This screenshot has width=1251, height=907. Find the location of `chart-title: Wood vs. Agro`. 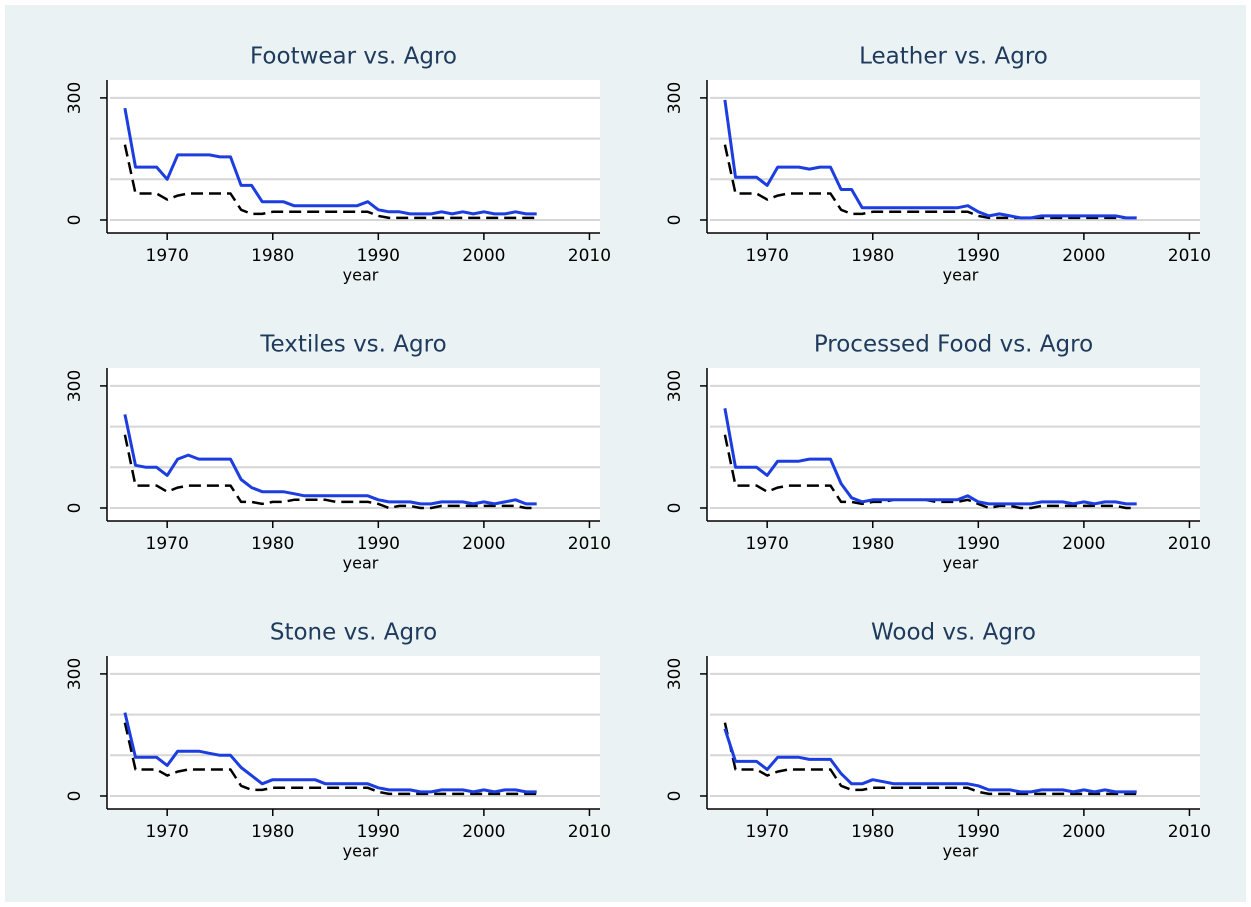

chart-title: Wood vs. Agro is located at coordinates (953, 633).